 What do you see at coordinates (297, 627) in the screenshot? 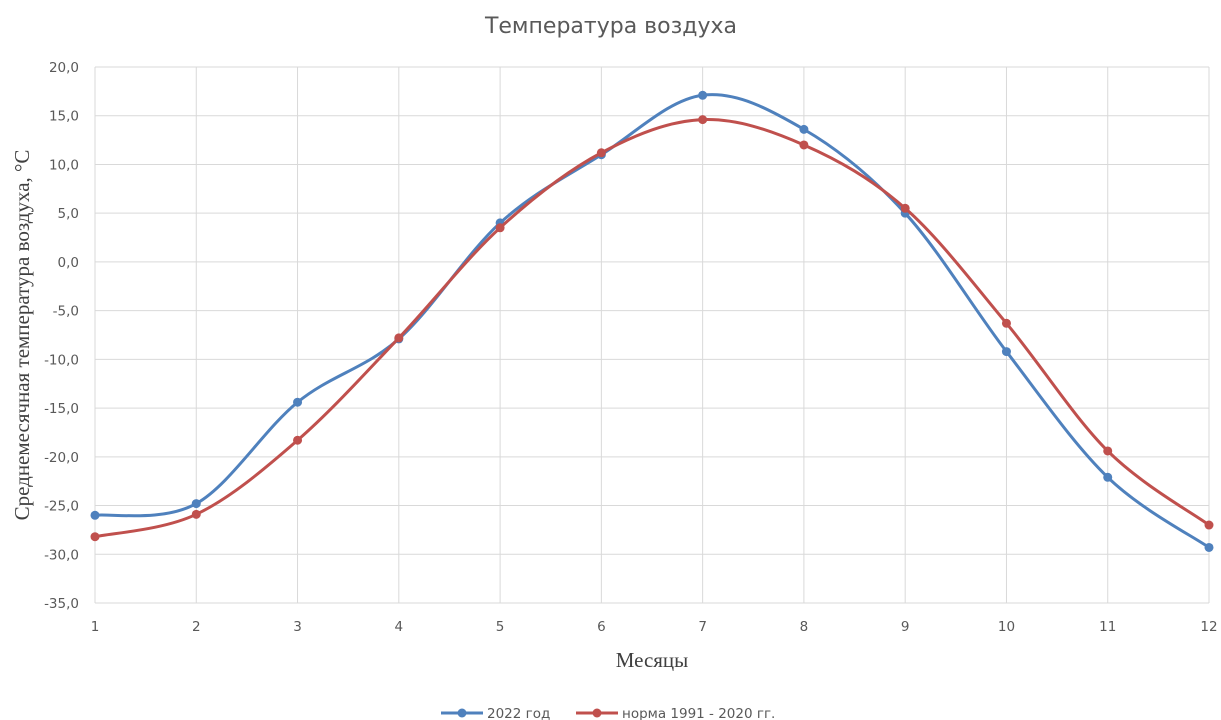
I see `x-tick-label: 3` at bounding box center [297, 627].